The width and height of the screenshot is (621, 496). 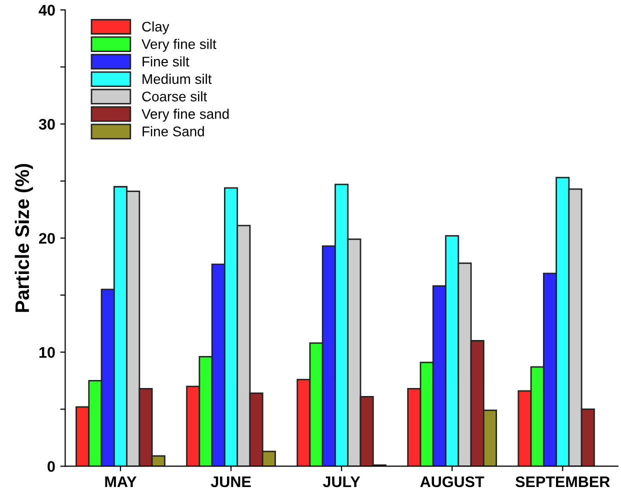 I want to click on x-tick-label: JULY, so click(x=341, y=482).